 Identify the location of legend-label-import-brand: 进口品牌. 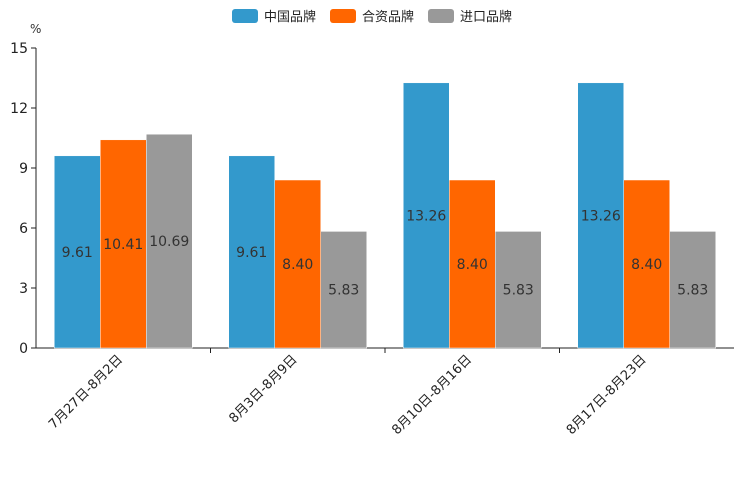
(486, 17).